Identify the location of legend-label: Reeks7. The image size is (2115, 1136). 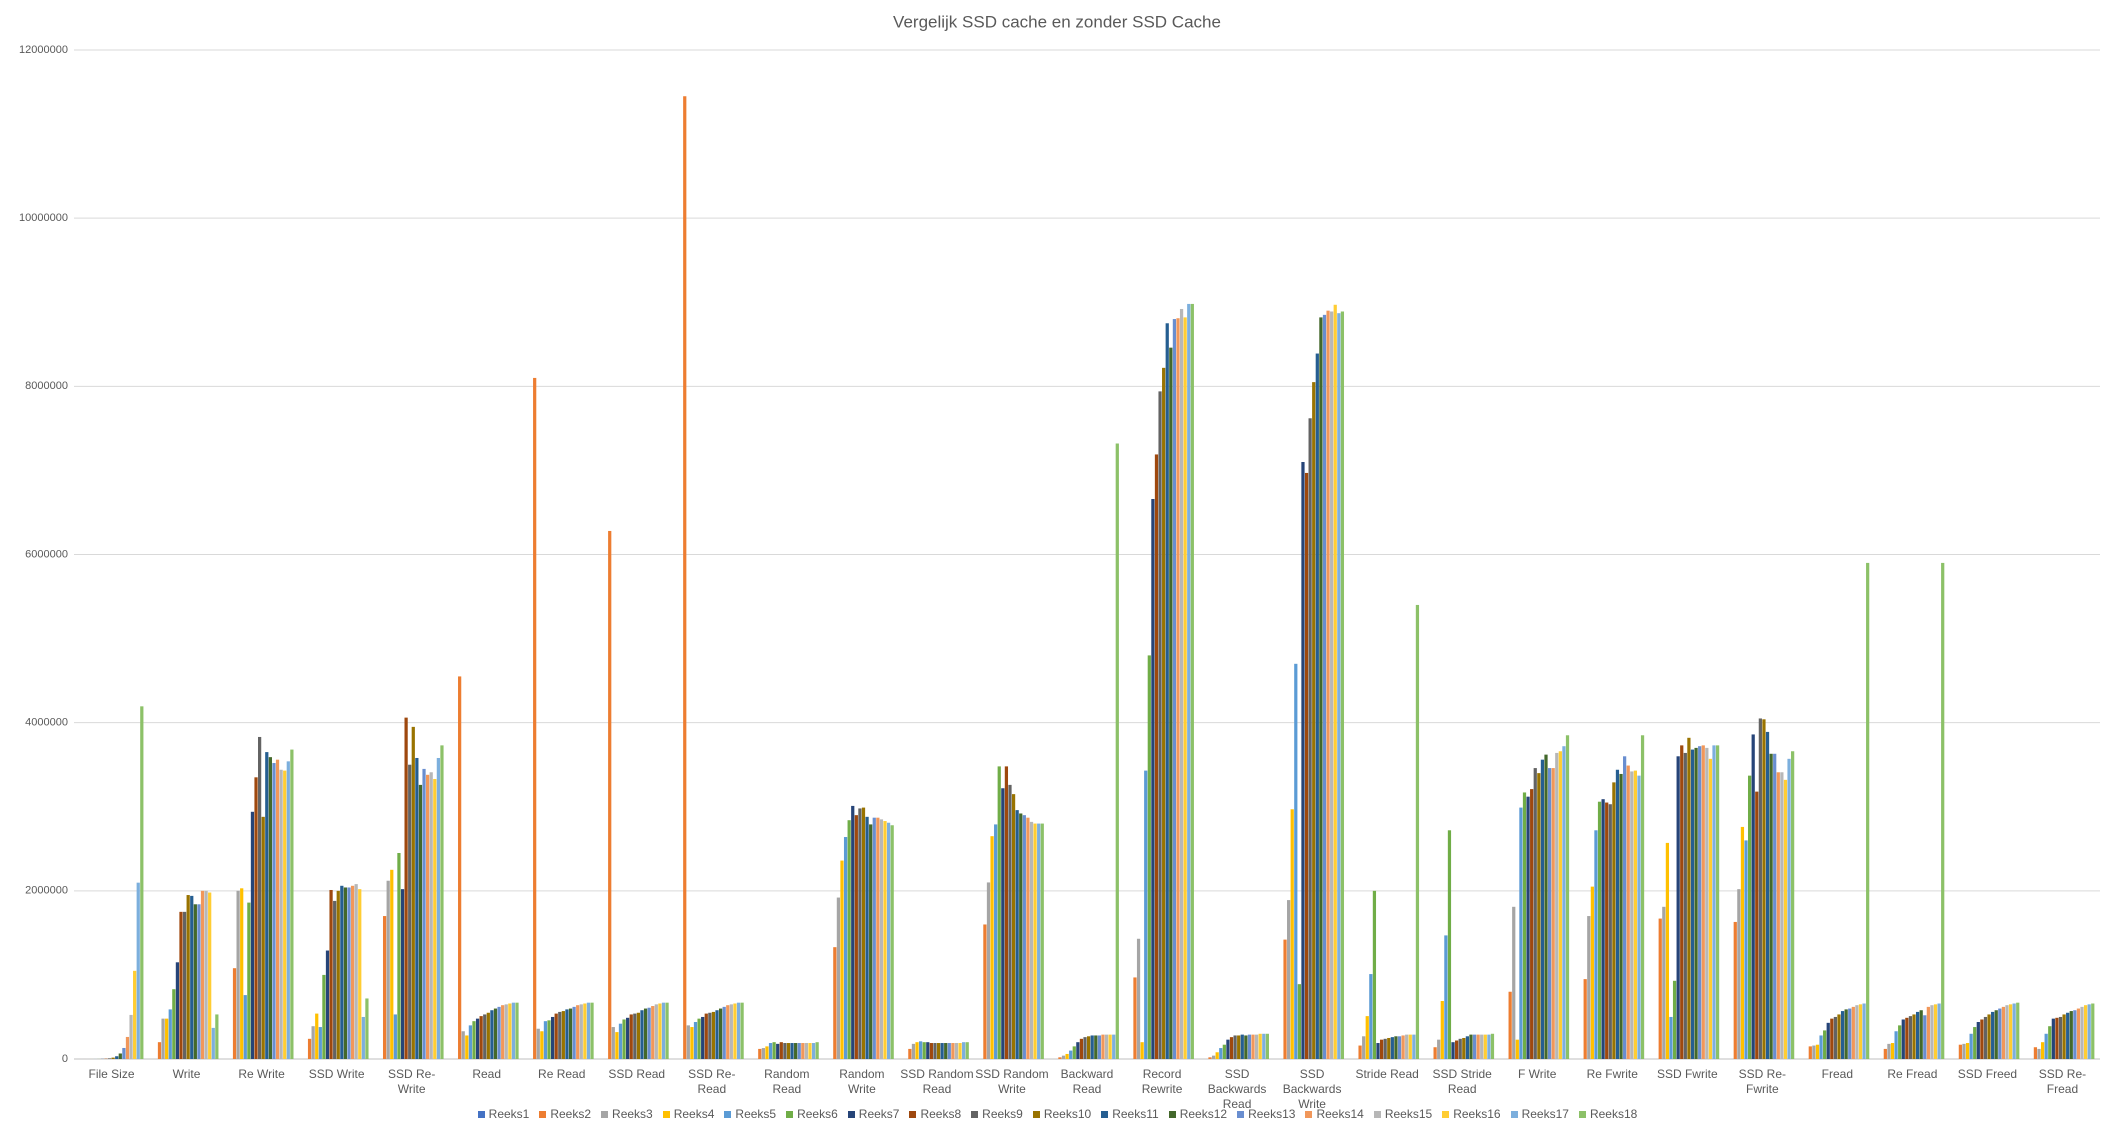
(879, 1114).